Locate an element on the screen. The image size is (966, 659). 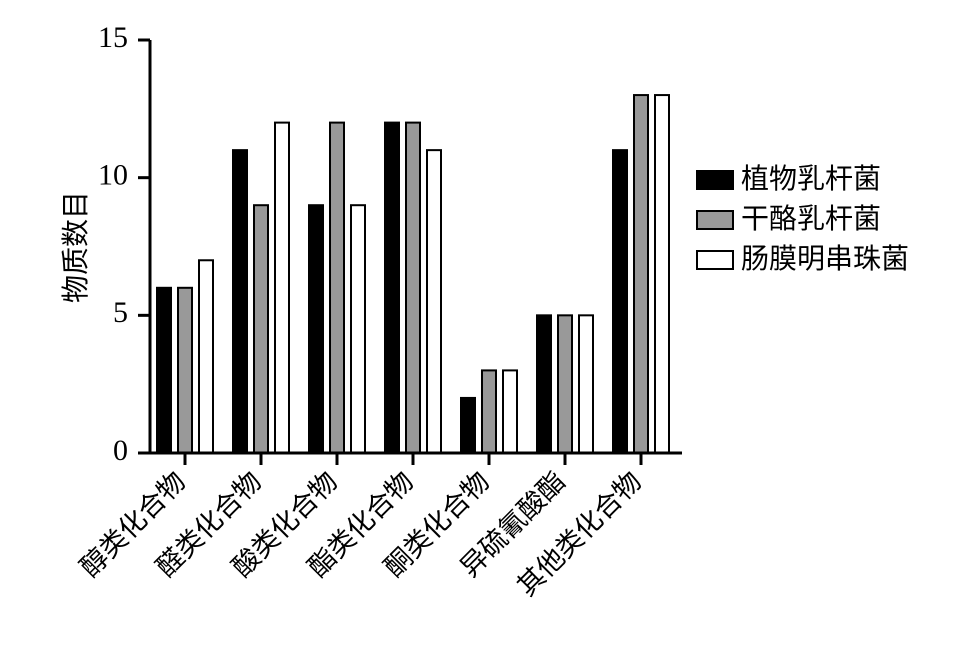
legend-label-2: 肠膜明串珠菌 is located at coordinates (825, 258).